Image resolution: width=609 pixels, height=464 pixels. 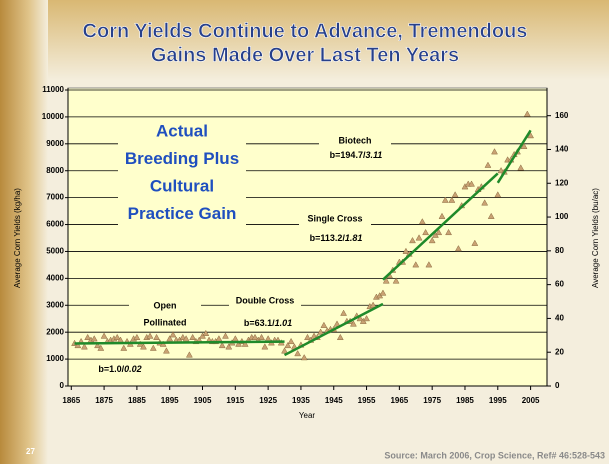 I want to click on annotation-title: Double Cross, so click(x=265, y=300).